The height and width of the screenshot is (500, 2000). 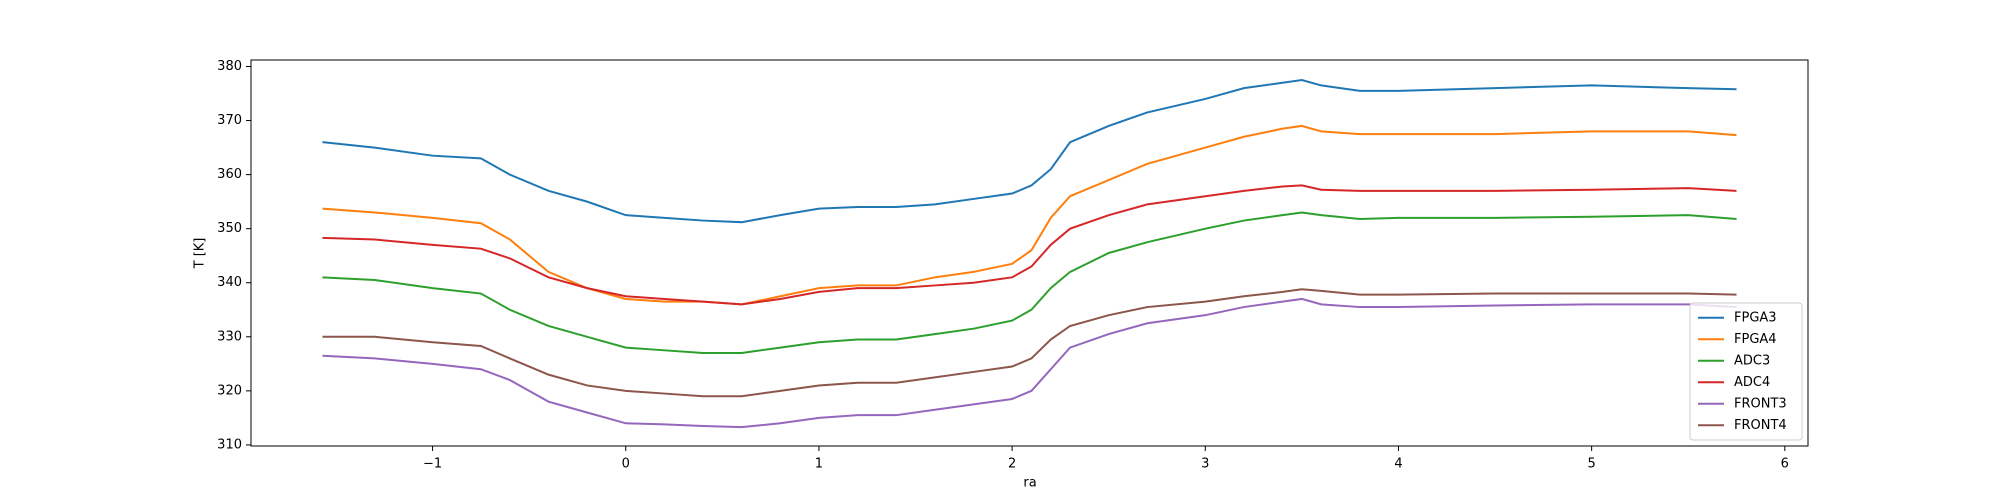 What do you see at coordinates (1398, 464) in the screenshot?
I see `x-tick-label: 4` at bounding box center [1398, 464].